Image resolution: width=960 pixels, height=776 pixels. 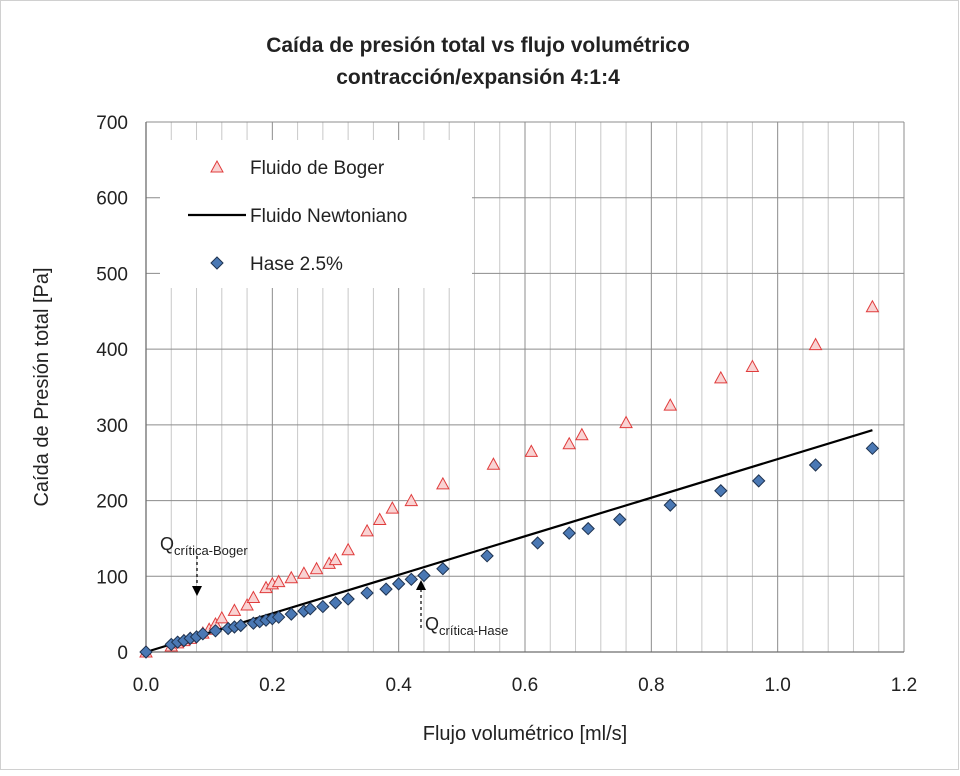 I want to click on annotation-sub: crítica-Boger, so click(x=211, y=550).